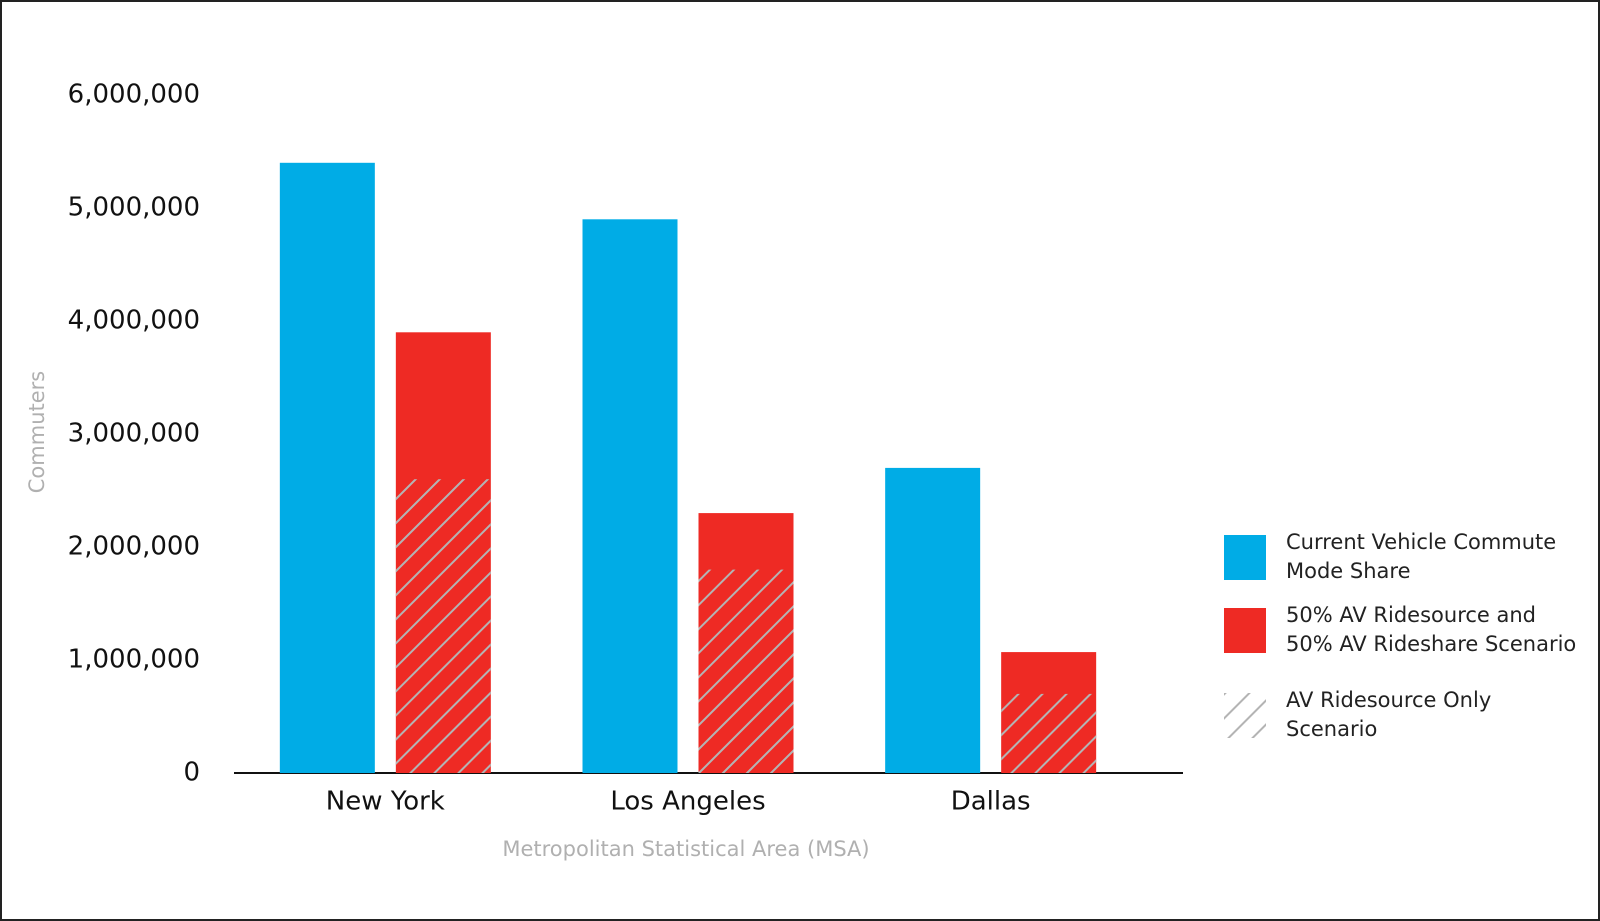  I want to click on y-tick-label: 5,000,000, so click(134, 208).